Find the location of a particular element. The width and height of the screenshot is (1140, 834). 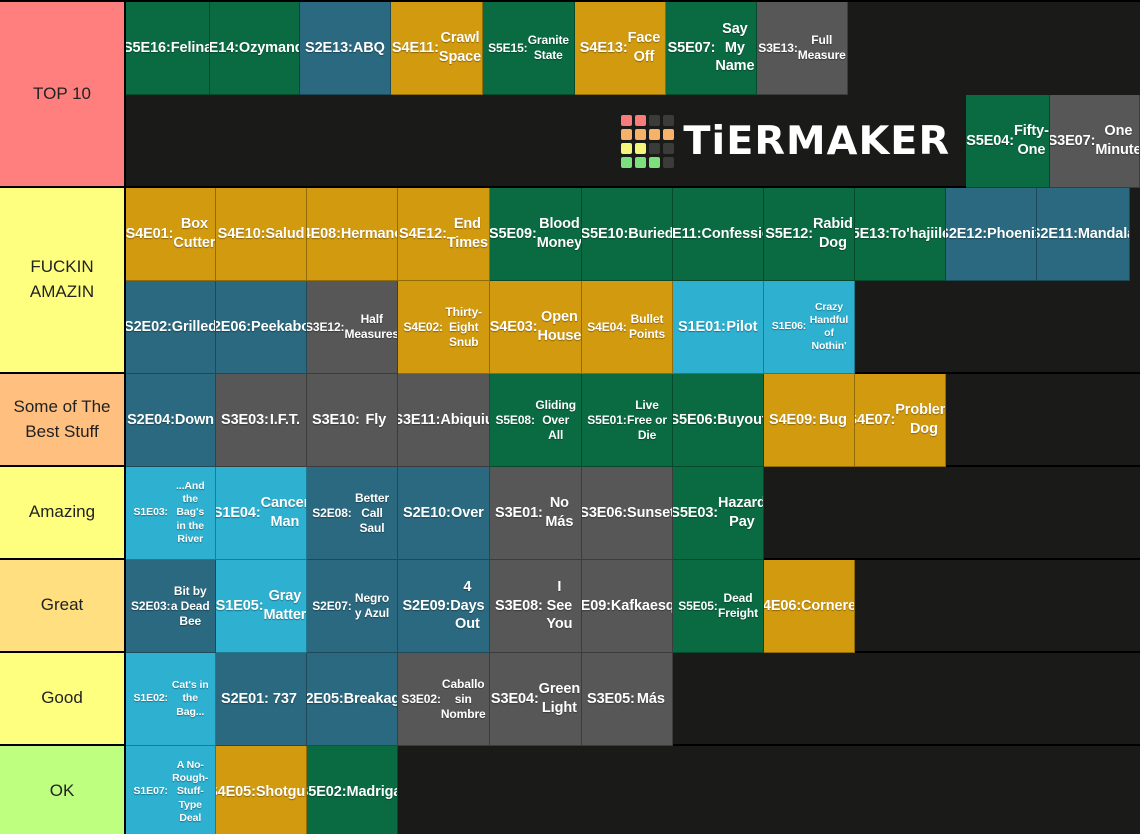

tier-item-tile: S3E02: Caballo sin Nombre is located at coordinates (444, 699).